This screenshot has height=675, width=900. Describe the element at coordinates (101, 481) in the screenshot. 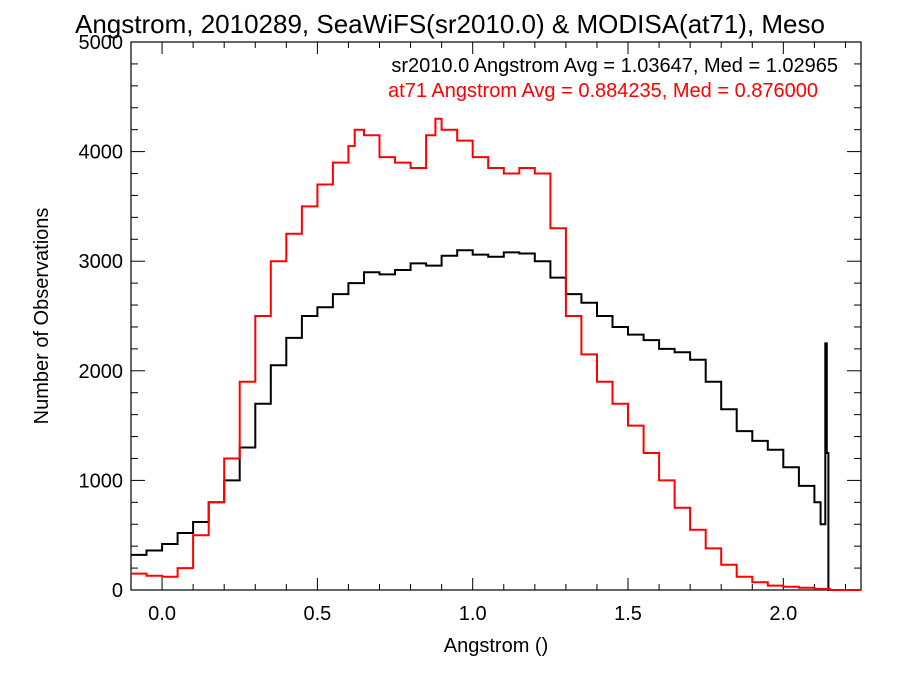

I see `y-tick-label: 1000` at that location.